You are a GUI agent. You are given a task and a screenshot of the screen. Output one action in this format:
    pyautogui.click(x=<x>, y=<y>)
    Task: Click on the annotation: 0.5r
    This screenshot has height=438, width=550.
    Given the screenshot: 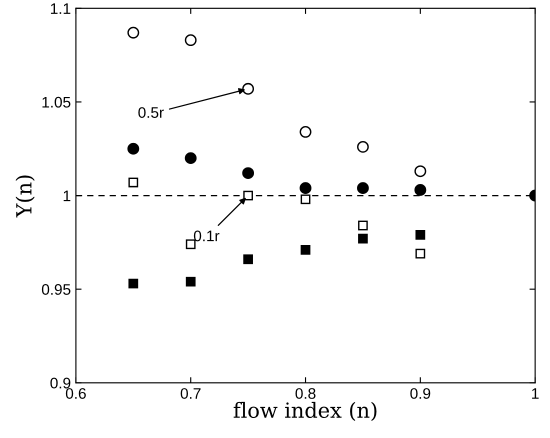 What is the action you would take?
    pyautogui.click(x=151, y=112)
    